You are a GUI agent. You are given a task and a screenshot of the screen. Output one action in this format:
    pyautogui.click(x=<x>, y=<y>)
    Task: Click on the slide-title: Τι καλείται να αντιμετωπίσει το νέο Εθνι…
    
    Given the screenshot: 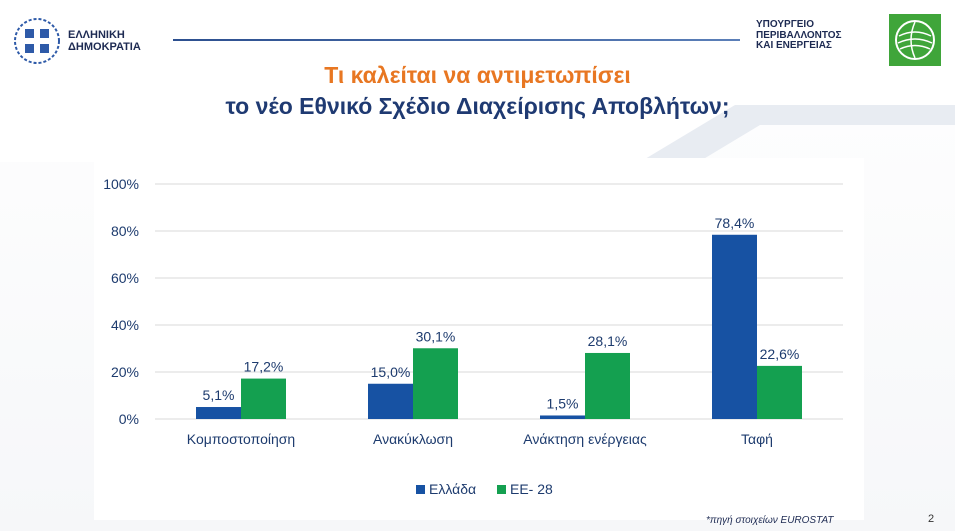 What is the action you would take?
    pyautogui.click(x=477, y=91)
    